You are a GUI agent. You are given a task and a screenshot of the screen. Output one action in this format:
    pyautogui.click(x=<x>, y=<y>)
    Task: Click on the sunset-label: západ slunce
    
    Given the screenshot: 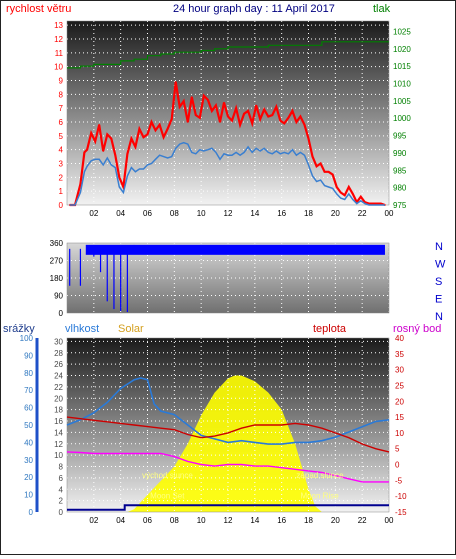 What is the action you would take?
    pyautogui.click(x=320, y=475)
    